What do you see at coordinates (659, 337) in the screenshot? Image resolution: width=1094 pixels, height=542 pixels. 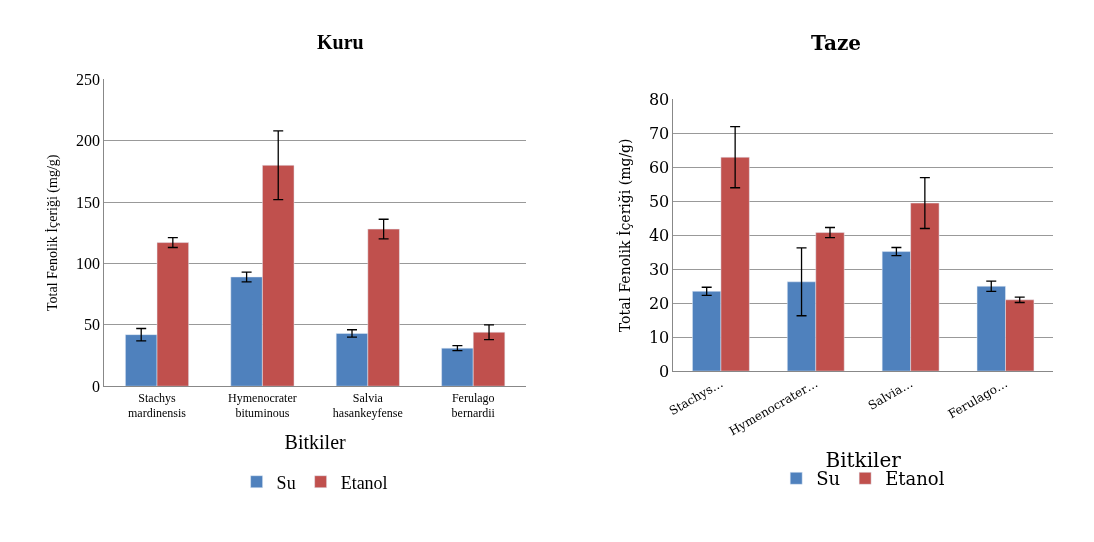 I see `y-tick-label: 10` at bounding box center [659, 337].